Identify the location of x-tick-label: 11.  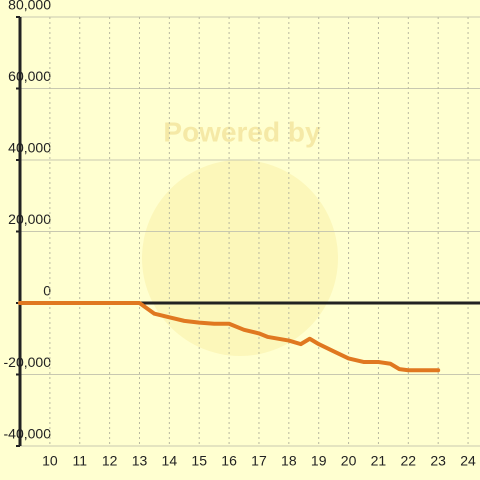
(79, 461).